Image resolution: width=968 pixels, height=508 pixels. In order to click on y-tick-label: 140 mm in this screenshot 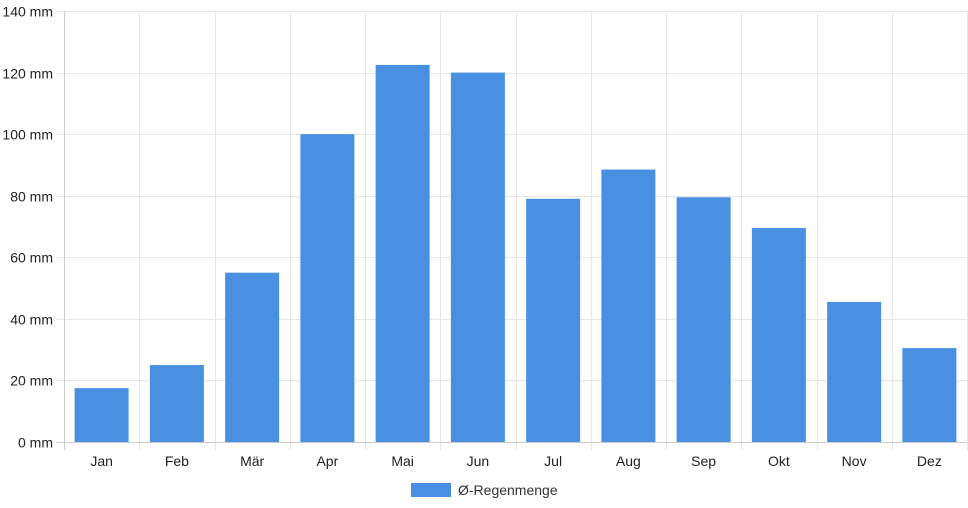, I will do `click(27, 12)`.